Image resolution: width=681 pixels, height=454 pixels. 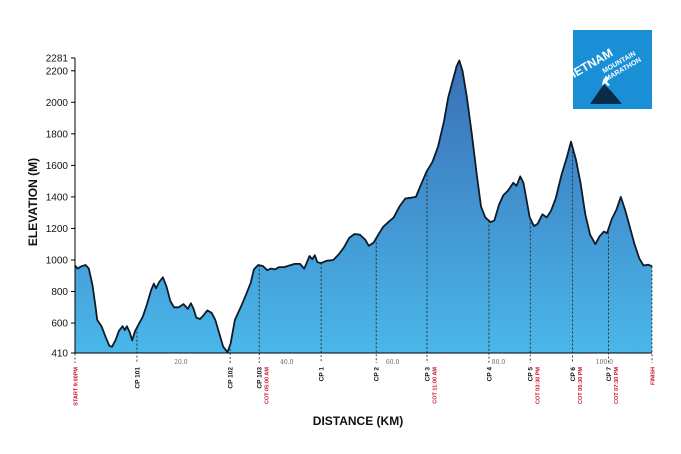 I want to click on checkpoint-name: CP 103, so click(x=260, y=378).